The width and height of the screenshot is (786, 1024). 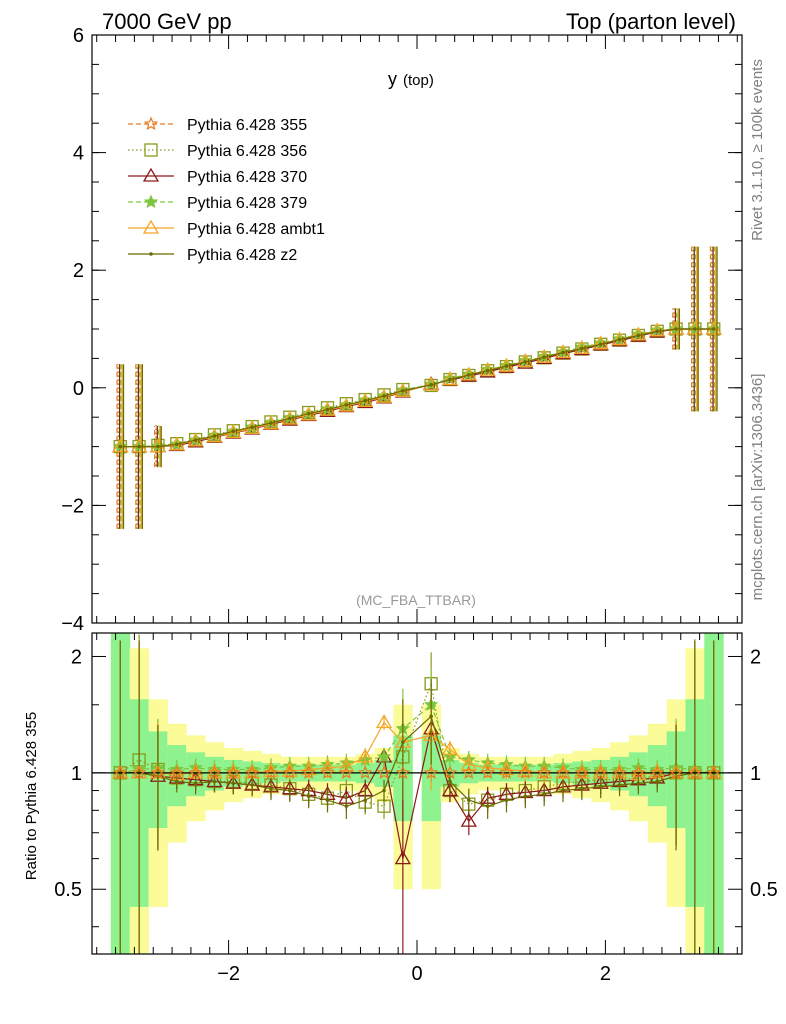 I want to click on legend-entry-label: Pythia 6.428 355, so click(x=247, y=125).